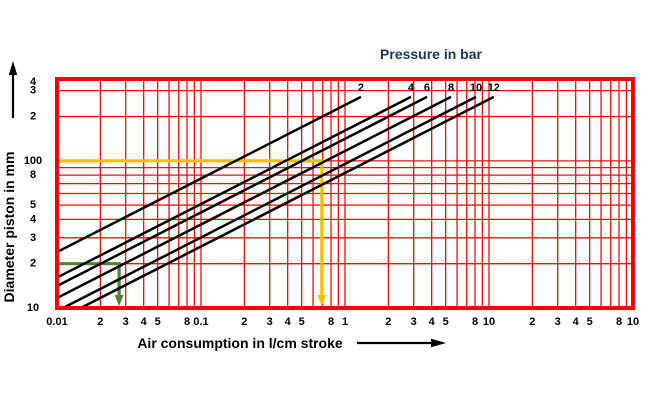  I want to click on x-axis-arrowhead-icon, so click(438, 343).